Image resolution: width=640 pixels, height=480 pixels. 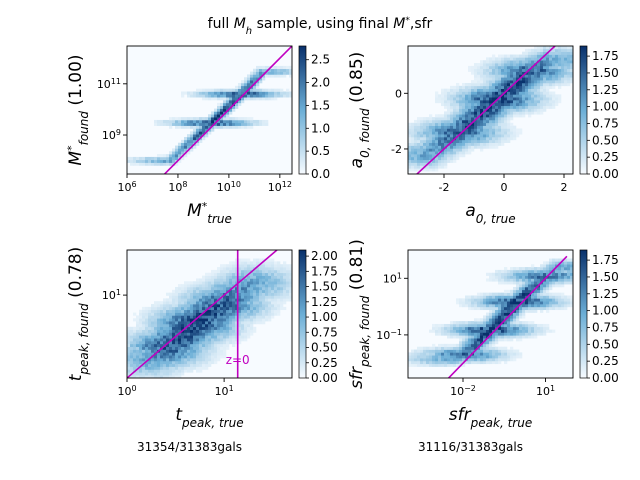 What do you see at coordinates (78, 314) in the screenshot?
I see `y-axis-label: tpeak, found (0.78)` at bounding box center [78, 314].